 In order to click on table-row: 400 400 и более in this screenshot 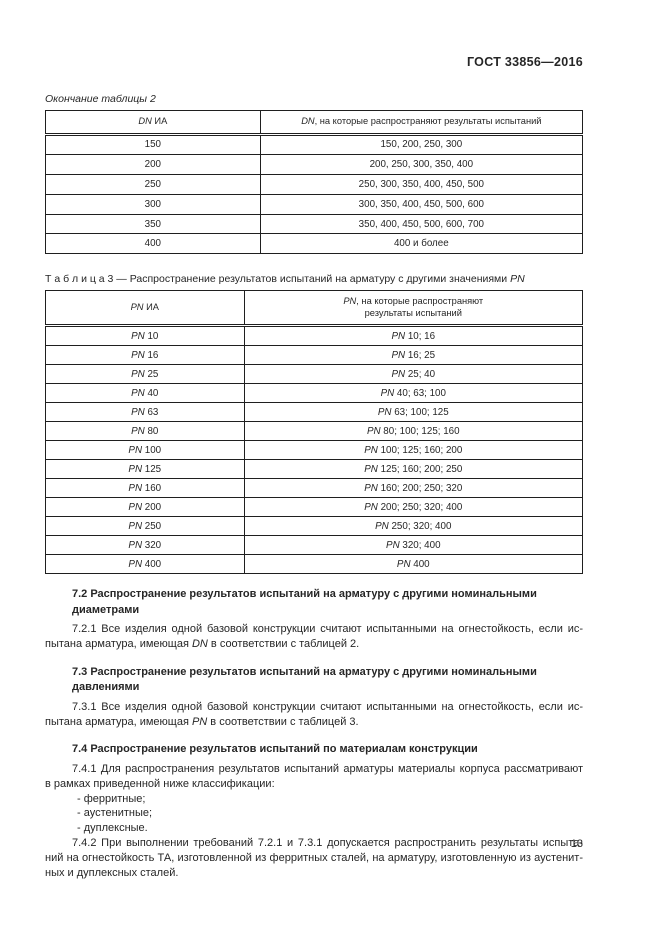, I will do `click(314, 244)`.